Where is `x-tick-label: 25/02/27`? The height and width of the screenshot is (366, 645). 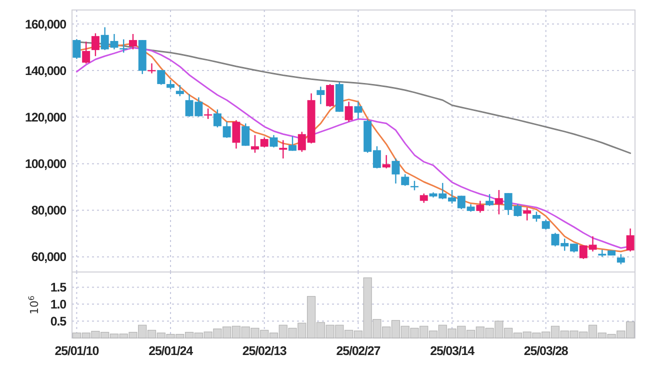
x-tick-label: 25/02/27 is located at coordinates (358, 351).